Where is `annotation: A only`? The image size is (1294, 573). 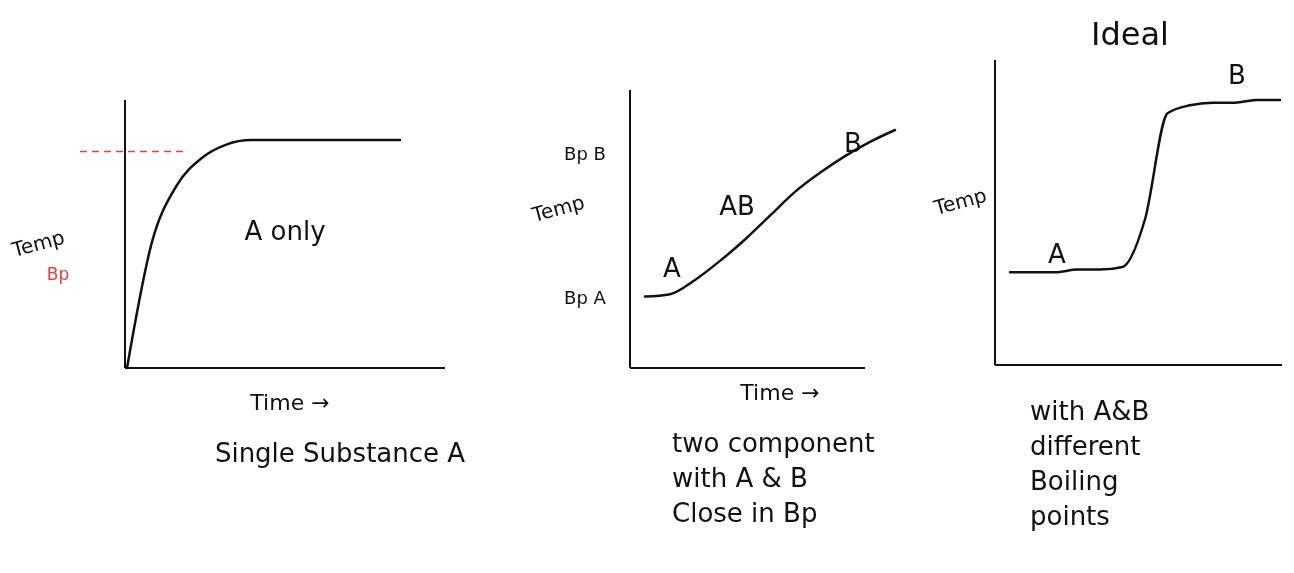 annotation: A only is located at coordinates (285, 231).